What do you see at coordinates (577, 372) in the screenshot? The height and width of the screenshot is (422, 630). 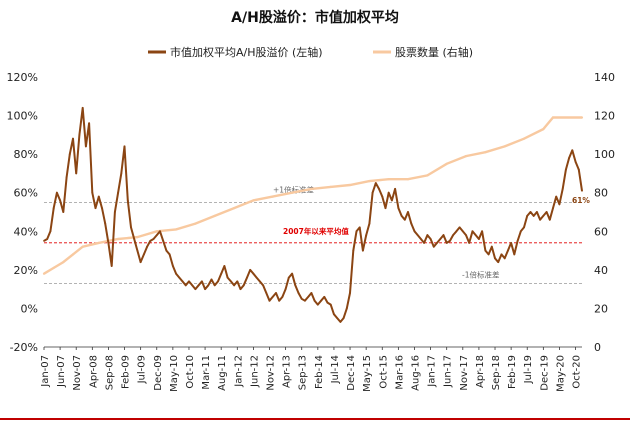 I see `x-tick-label: Oct-20` at bounding box center [577, 372].